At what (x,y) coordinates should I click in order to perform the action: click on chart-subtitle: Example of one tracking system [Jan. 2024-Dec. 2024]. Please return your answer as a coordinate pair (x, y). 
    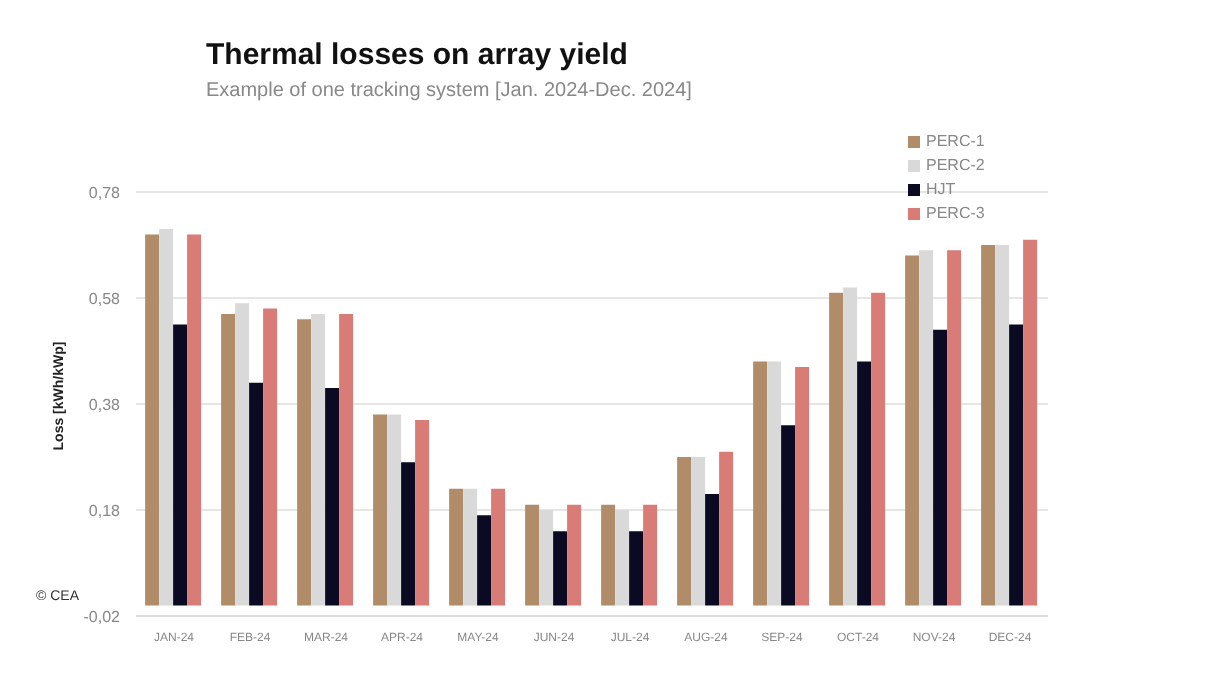
    Looking at the image, I should click on (449, 91).